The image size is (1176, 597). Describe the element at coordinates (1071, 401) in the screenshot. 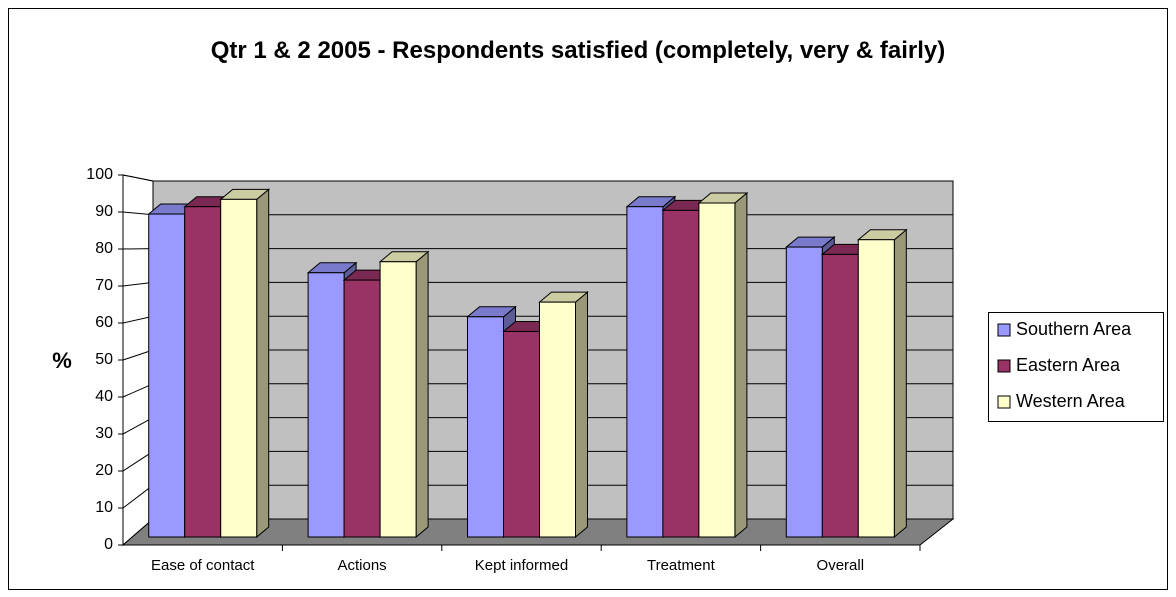

I see `legend-label: Western Area` at that location.